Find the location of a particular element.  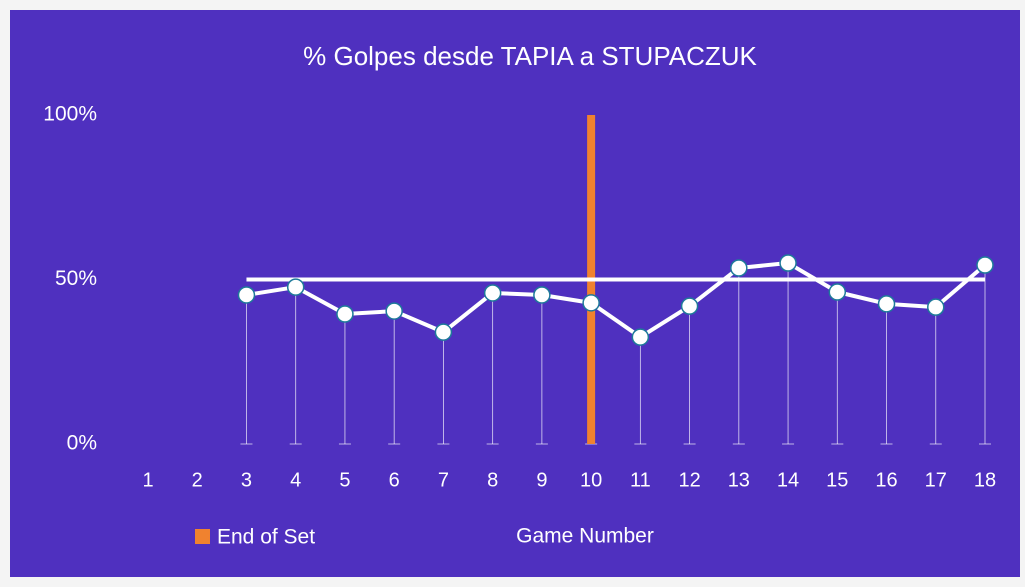

x-tick-label: 1 is located at coordinates (147, 480).